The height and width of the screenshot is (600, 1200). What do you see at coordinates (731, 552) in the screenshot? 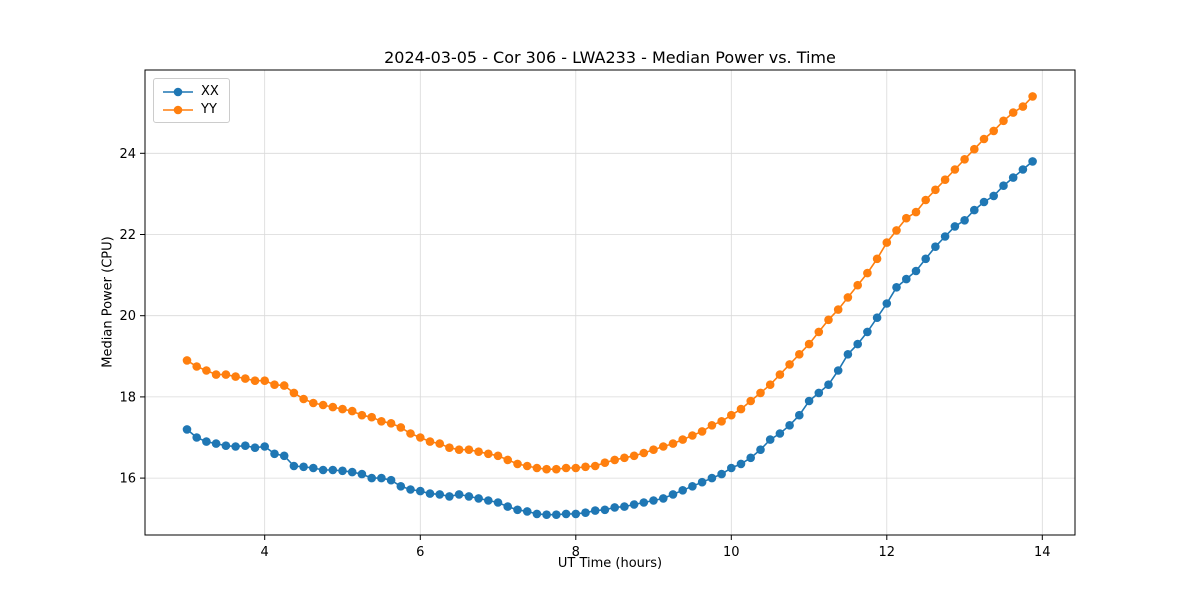
I see `svg-text: 10` at bounding box center [731, 552].